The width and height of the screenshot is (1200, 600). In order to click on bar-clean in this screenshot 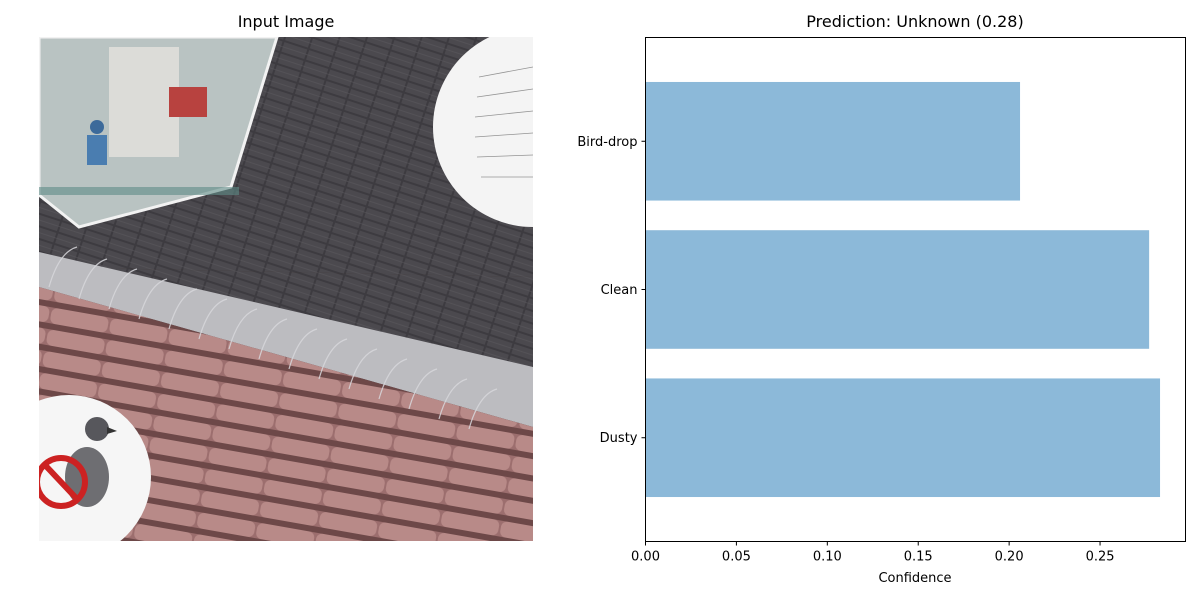, I will do `click(897, 289)`.